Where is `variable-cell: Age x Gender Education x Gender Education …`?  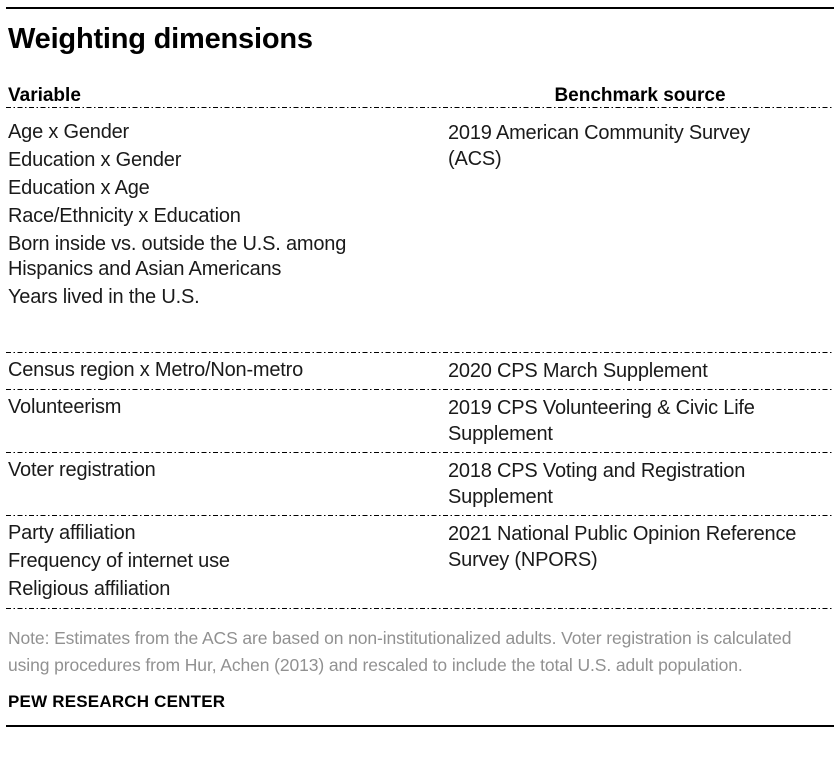 variable-cell: Age x Gender Education x Gender Education … is located at coordinates (228, 215).